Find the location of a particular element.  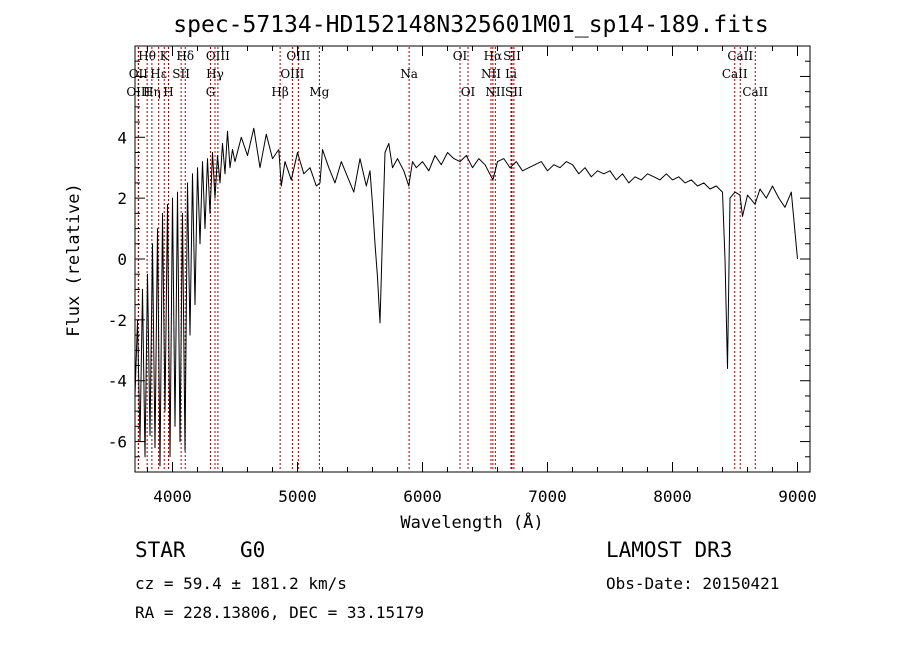

line-label-10: Hγ is located at coordinates (215, 74).